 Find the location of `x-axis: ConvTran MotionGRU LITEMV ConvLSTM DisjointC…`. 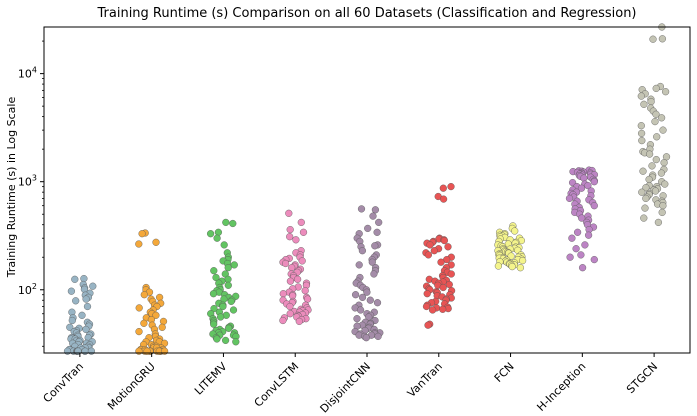

x-axis: ConvTran MotionGRU LITEMV ConvLSTM DisjointC… is located at coordinates (350, 384).